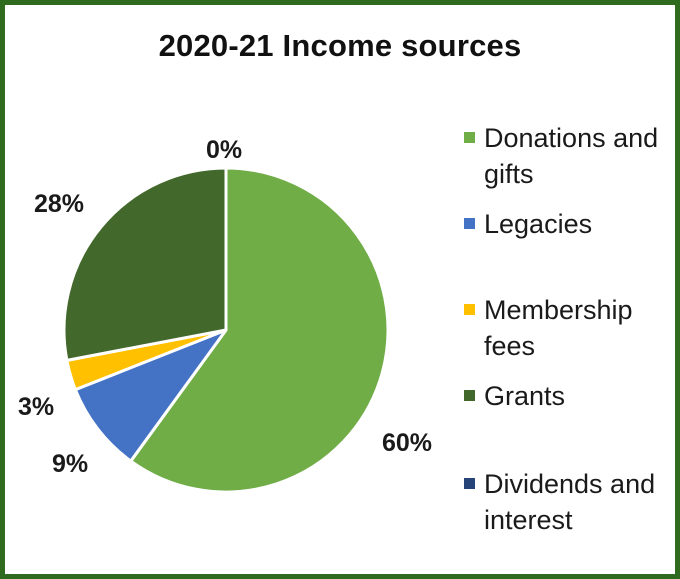 The image size is (680, 579). What do you see at coordinates (469, 223) in the screenshot?
I see `legend-swatch-legacies` at bounding box center [469, 223].